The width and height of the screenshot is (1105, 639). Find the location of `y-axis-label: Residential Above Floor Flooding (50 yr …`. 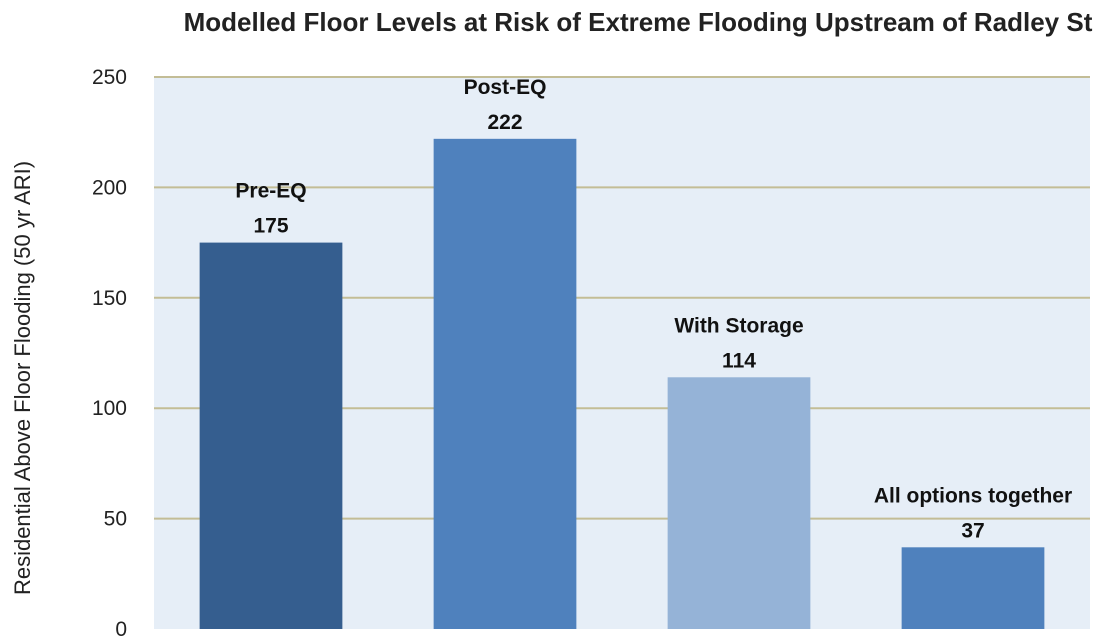

y-axis-label: Residential Above Floor Flooding (50 yr … is located at coordinates (22, 378).